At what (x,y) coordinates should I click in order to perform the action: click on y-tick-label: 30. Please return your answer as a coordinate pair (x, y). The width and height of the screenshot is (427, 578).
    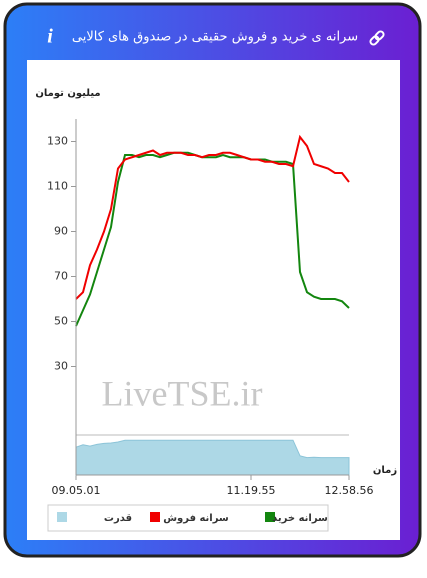
    Looking at the image, I should click on (61, 366).